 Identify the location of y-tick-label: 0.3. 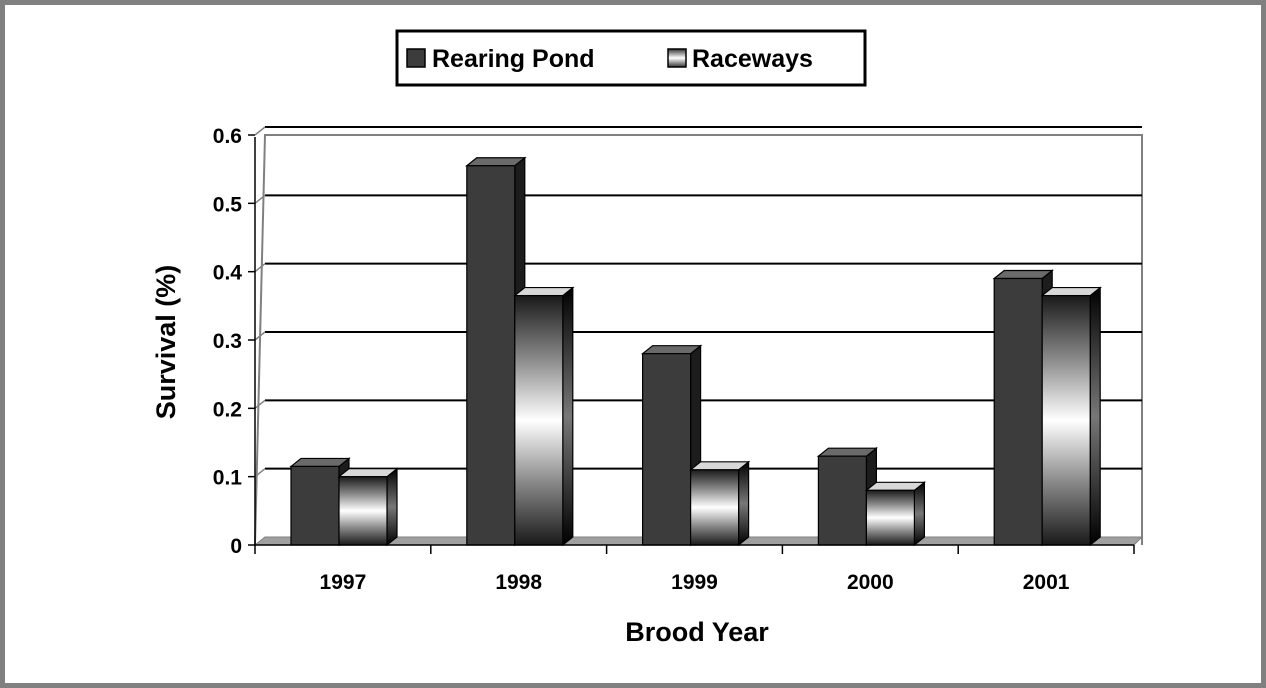
(227, 341).